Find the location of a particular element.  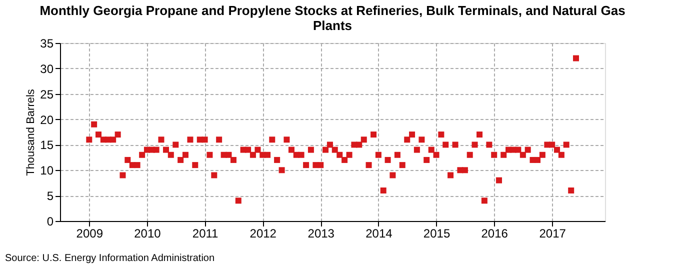

x-tick-label: 2013 is located at coordinates (321, 233).